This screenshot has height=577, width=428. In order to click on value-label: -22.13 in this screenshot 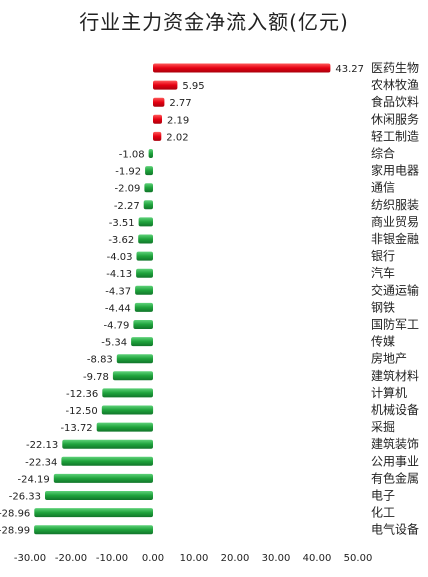, I will do `click(42, 445)`.